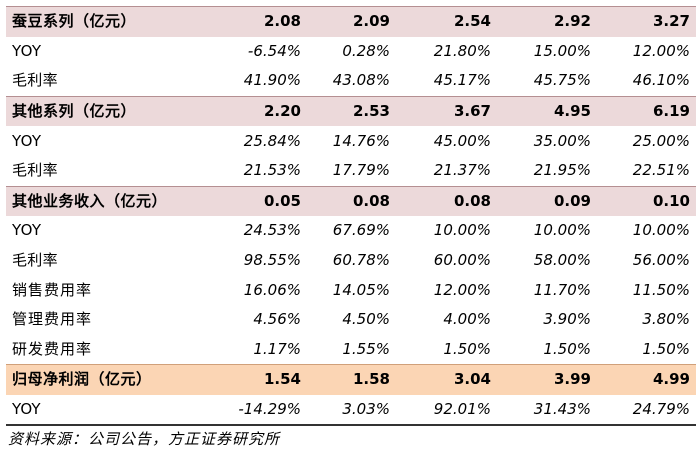  I want to click on table-row-other-business-yoy: YOY 24.53% 67.69% 10.00% 10.00% 10.00%, so click(351, 231).